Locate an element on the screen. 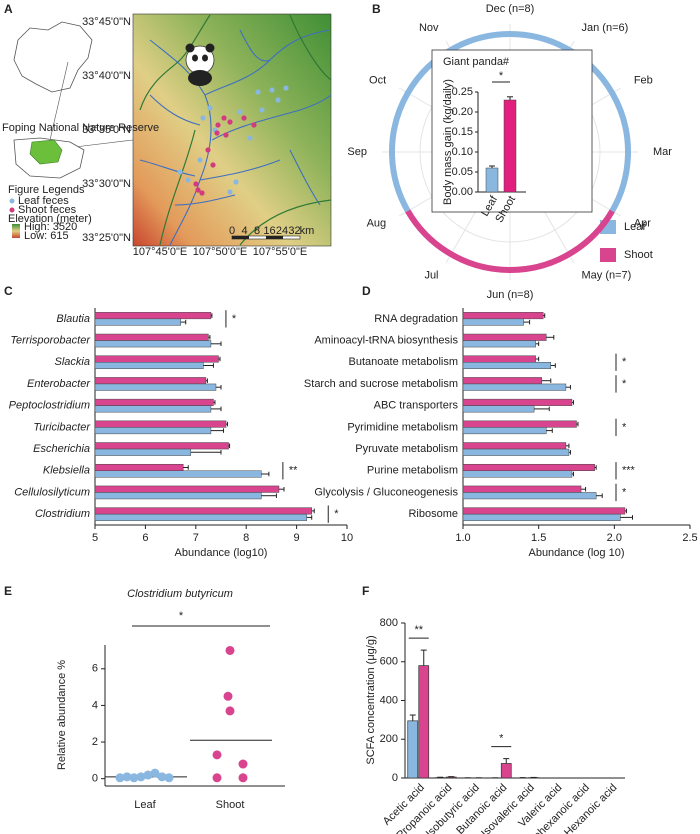  x-tick-label: 9 is located at coordinates (297, 538).